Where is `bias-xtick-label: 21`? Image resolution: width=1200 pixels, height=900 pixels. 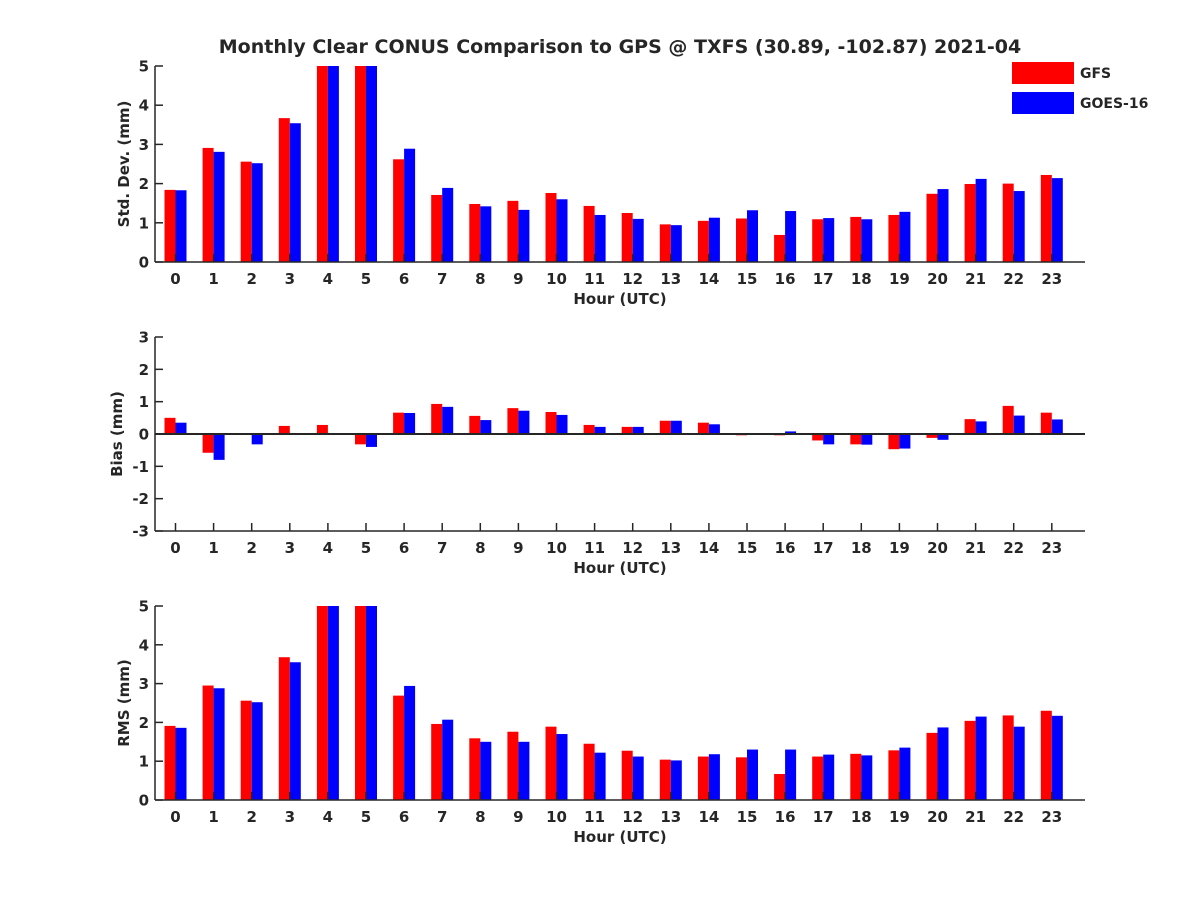
bias-xtick-label: 21 is located at coordinates (975, 548).